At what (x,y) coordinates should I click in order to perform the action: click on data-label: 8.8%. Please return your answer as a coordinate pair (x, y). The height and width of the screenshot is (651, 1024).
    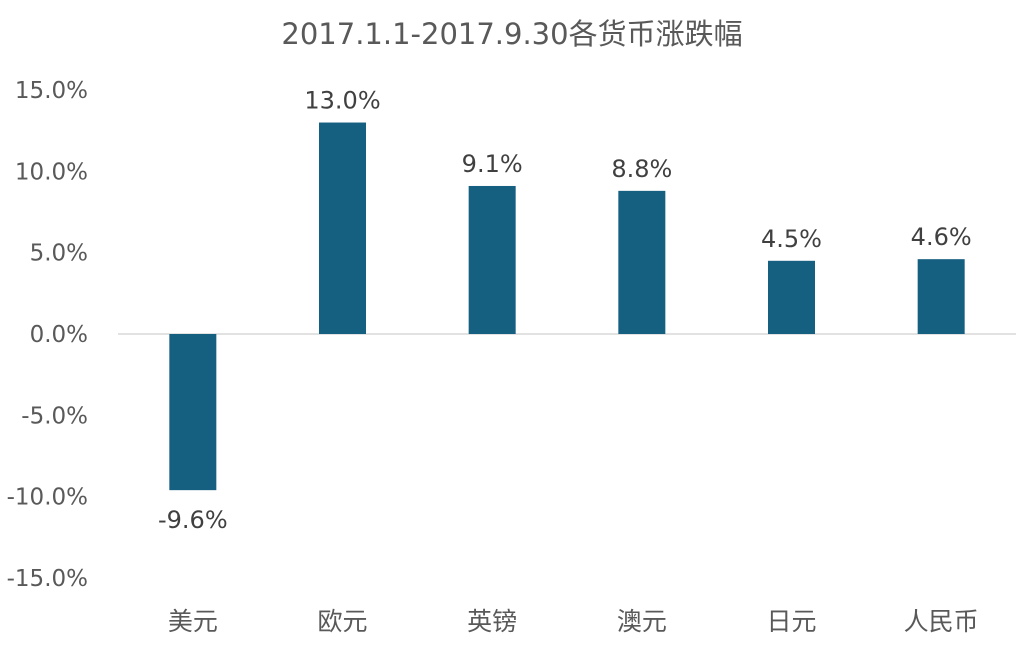
    Looking at the image, I should click on (641, 169).